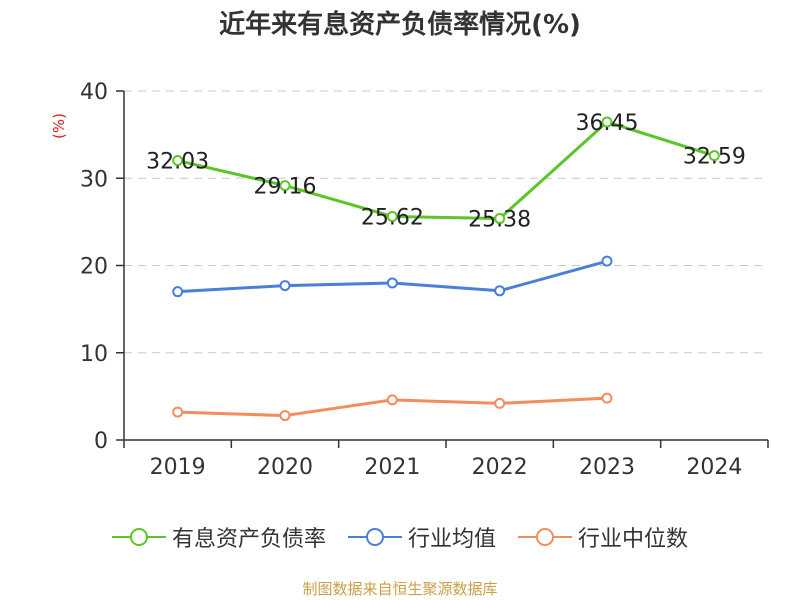  I want to click on data-source-note: 制图数据来自恒生聚源数据库, so click(400, 589).